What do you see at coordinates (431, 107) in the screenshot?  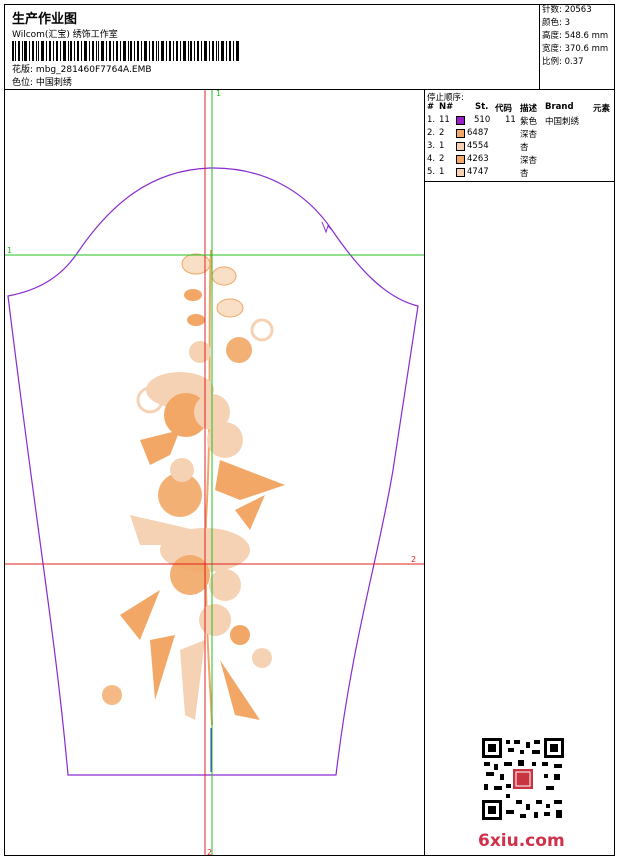 I see `col-header-index: #` at bounding box center [431, 107].